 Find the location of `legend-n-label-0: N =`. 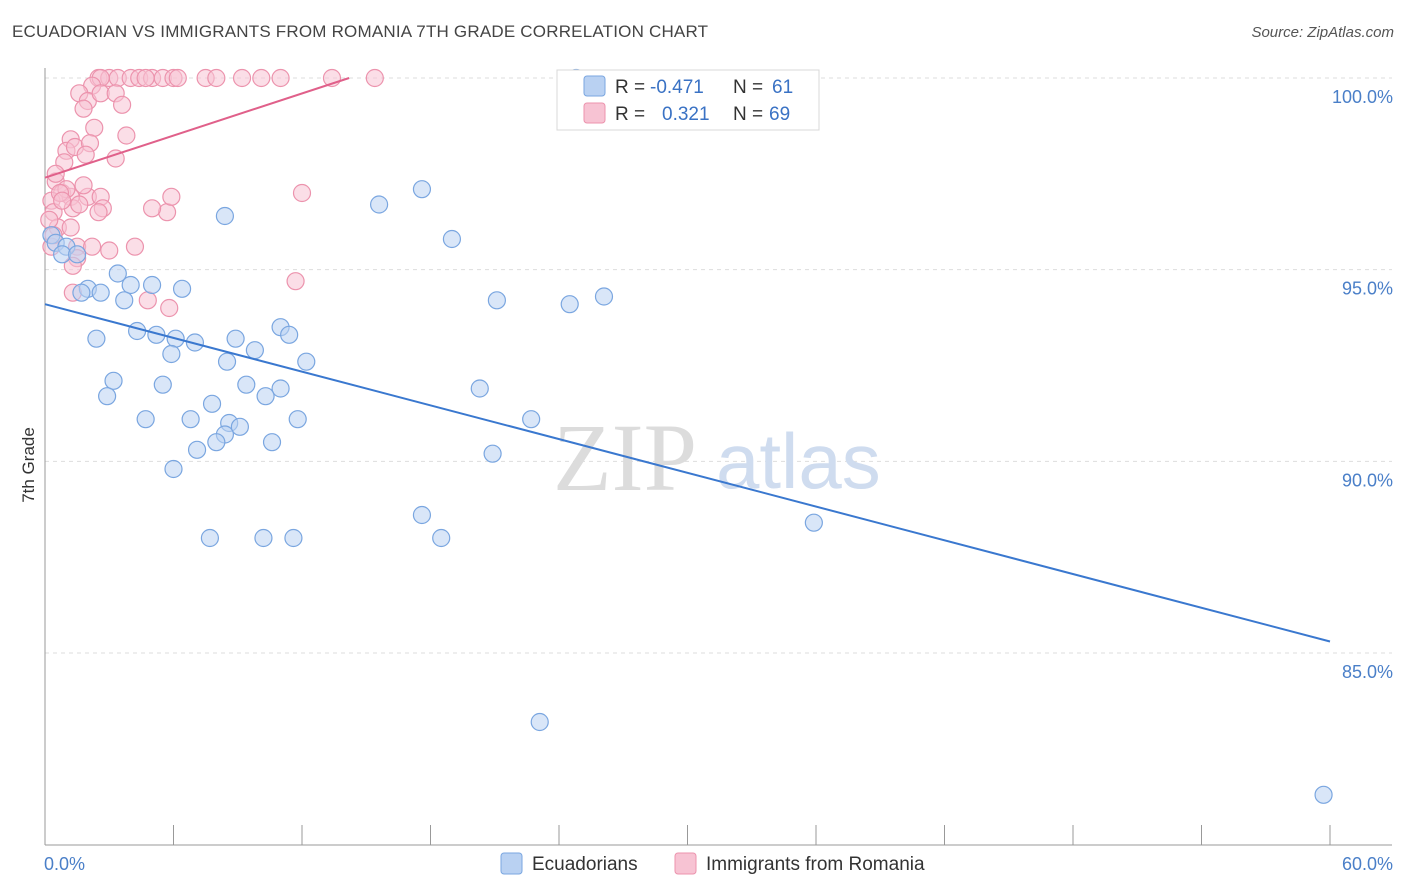

legend-n-label-0: N = is located at coordinates (748, 87).